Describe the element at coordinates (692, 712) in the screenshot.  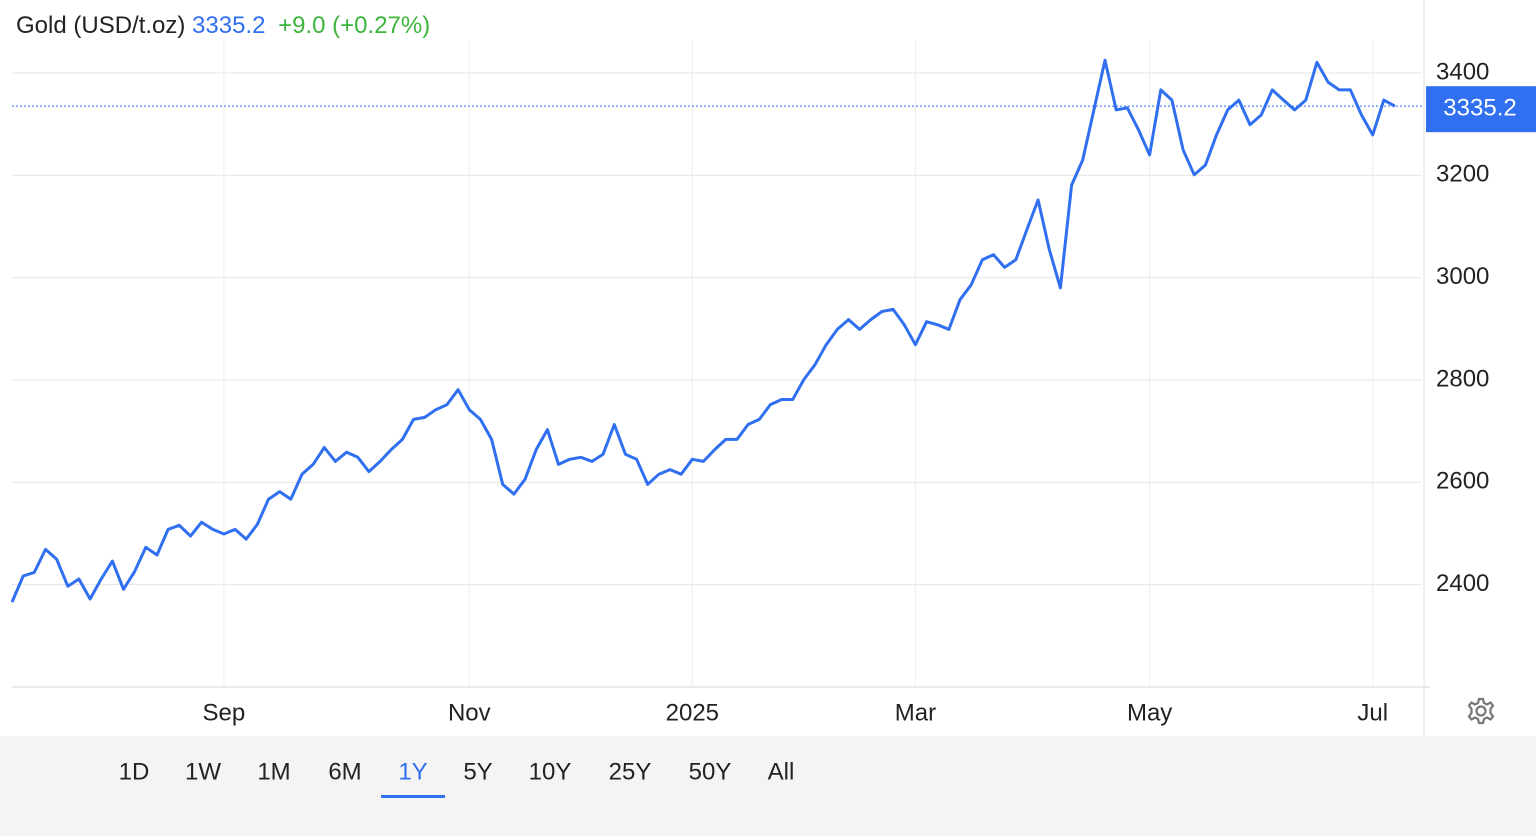
I see `x-tick-label: 2025` at that location.